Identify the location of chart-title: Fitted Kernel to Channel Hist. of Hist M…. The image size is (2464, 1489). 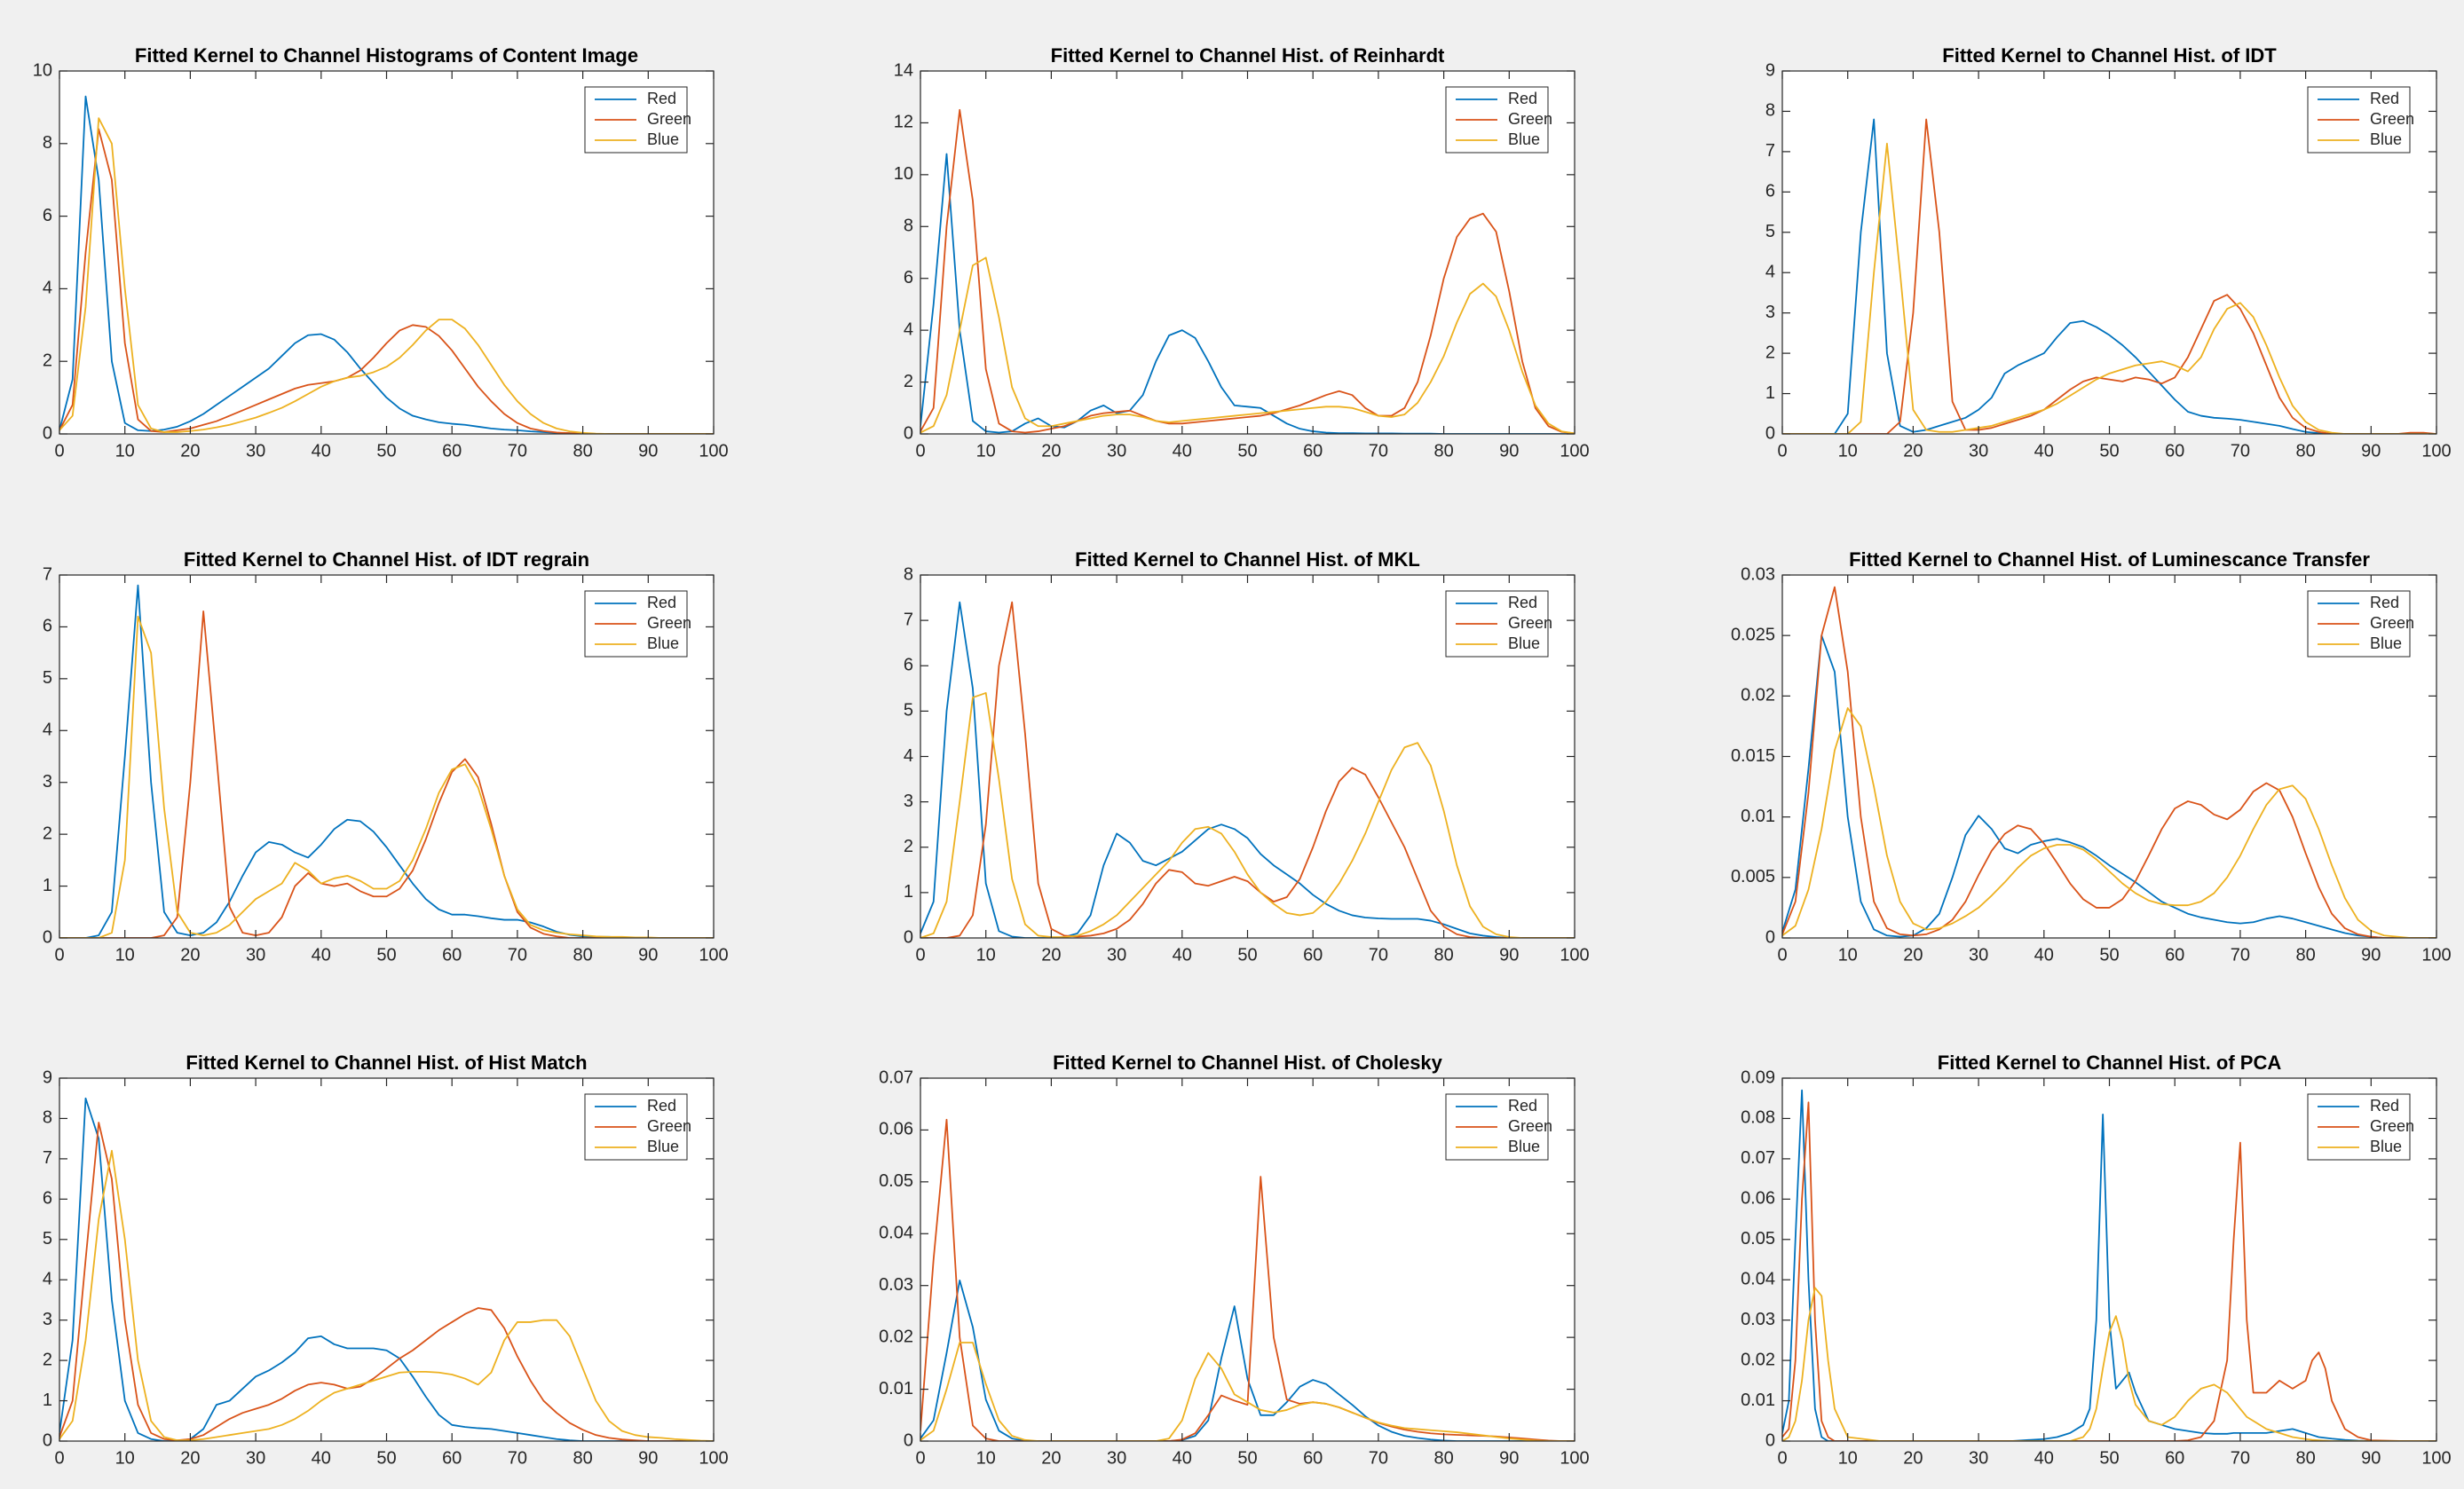
(386, 1063).